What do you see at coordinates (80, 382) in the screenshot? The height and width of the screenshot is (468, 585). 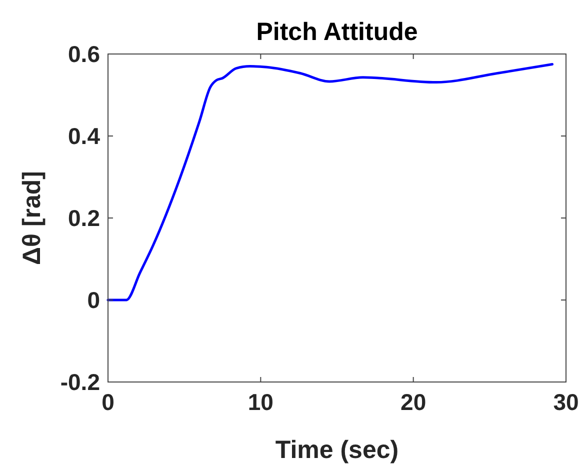 I see `y-tick-label: -0.2` at bounding box center [80, 382].